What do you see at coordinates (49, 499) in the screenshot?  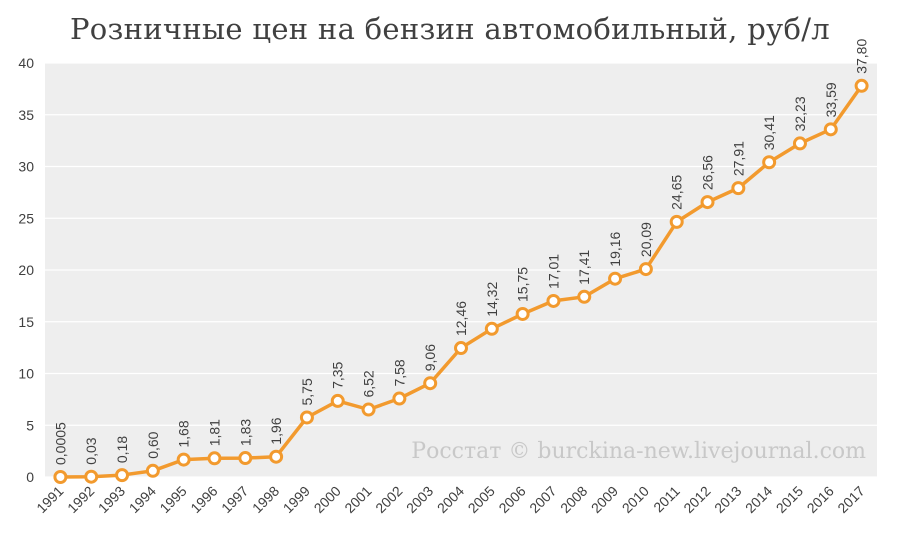 I see `x-tick-label: 1991` at bounding box center [49, 499].